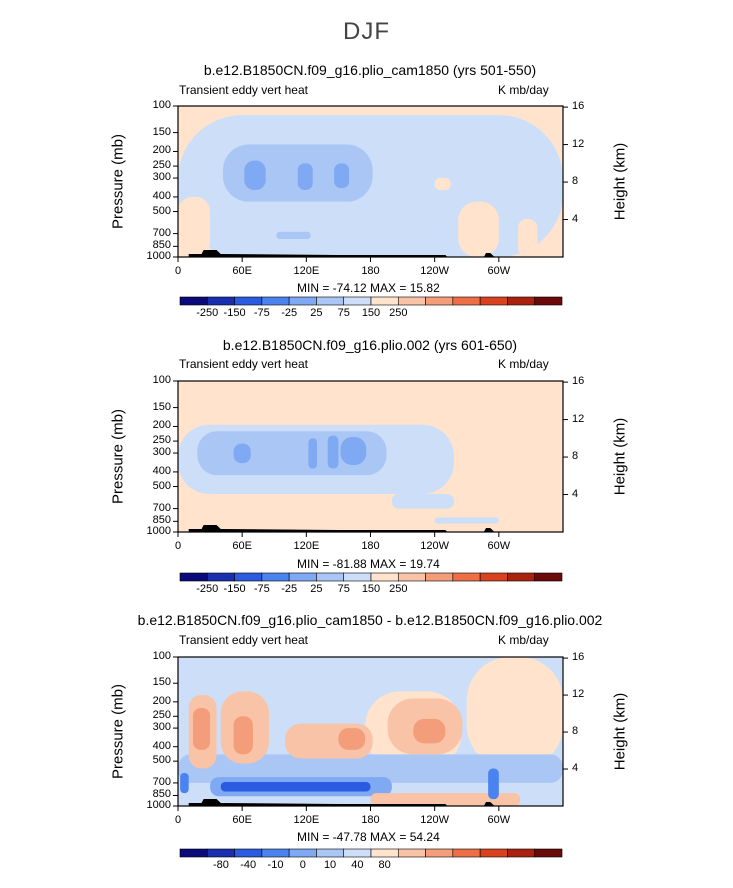  I want to click on panel-3-ytick-label-5: 400, so click(161, 745).